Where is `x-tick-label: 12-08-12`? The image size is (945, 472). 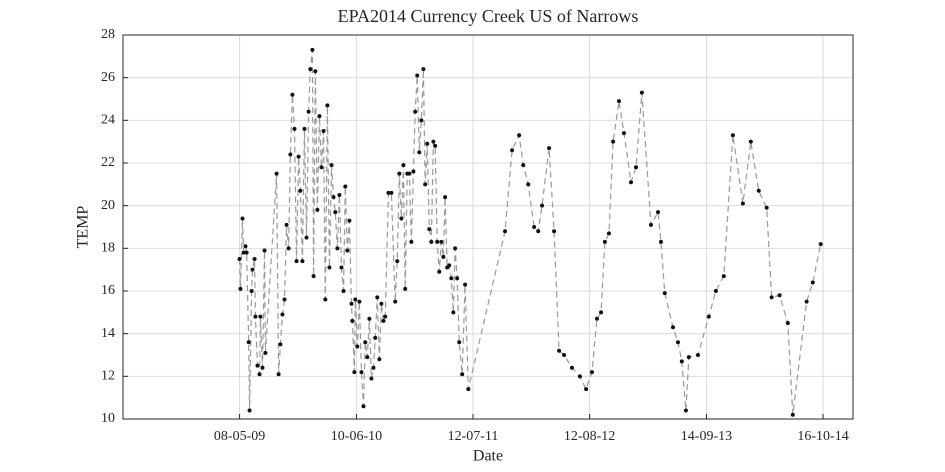
x-tick-label: 12-08-12 is located at coordinates (589, 436).